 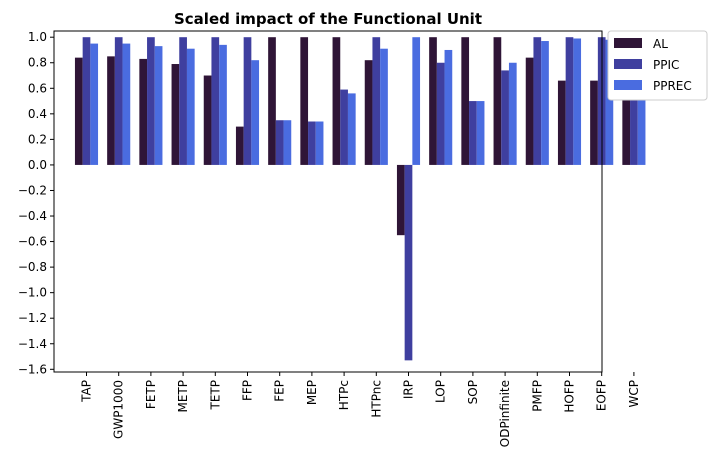 I want to click on bar-pprec-irp, so click(x=416, y=101).